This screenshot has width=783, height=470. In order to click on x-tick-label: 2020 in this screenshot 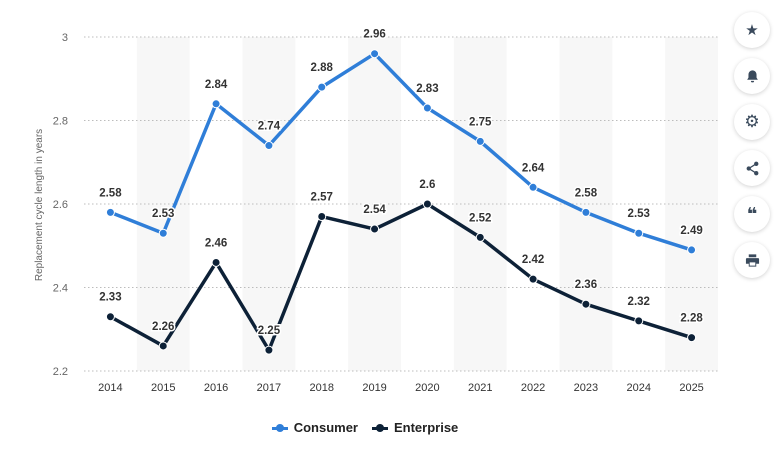, I will do `click(427, 388)`.